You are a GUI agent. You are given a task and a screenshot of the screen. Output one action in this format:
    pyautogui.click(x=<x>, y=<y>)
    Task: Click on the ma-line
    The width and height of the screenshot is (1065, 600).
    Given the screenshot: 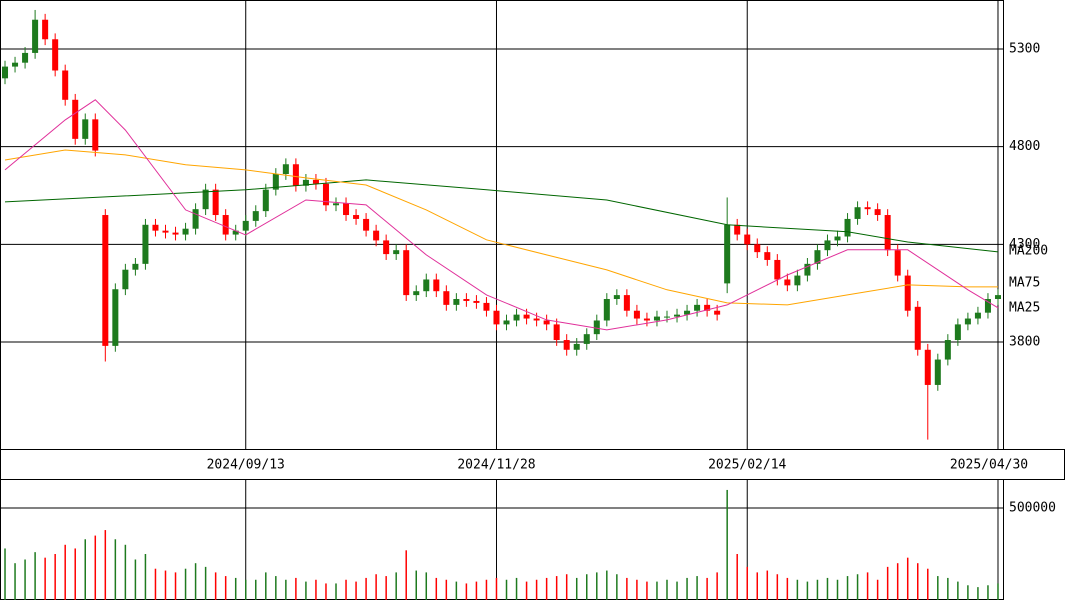 What is the action you would take?
    pyautogui.click(x=501, y=216)
    